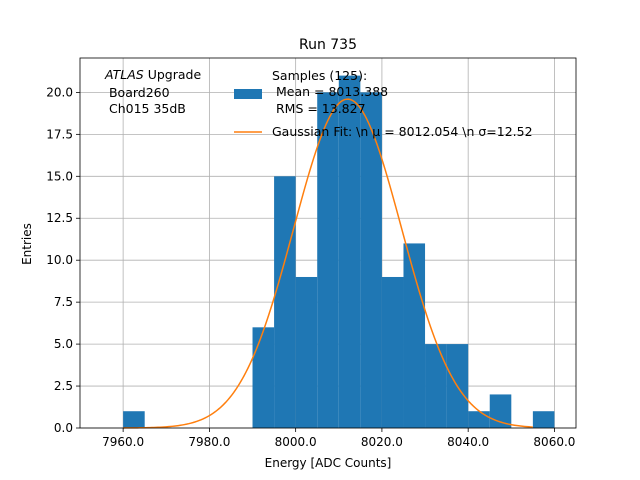 This screenshot has height=480, width=640. Describe the element at coordinates (296, 442) in the screenshot. I see `x-tick-label: 8000.0` at that location.